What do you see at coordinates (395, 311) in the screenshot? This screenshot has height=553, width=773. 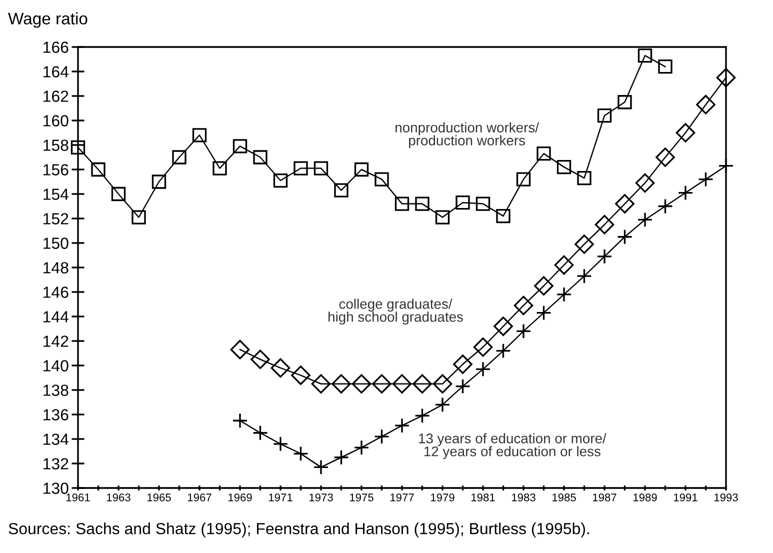 I see `series-label: college graduates/ high school graduates` at bounding box center [395, 311].